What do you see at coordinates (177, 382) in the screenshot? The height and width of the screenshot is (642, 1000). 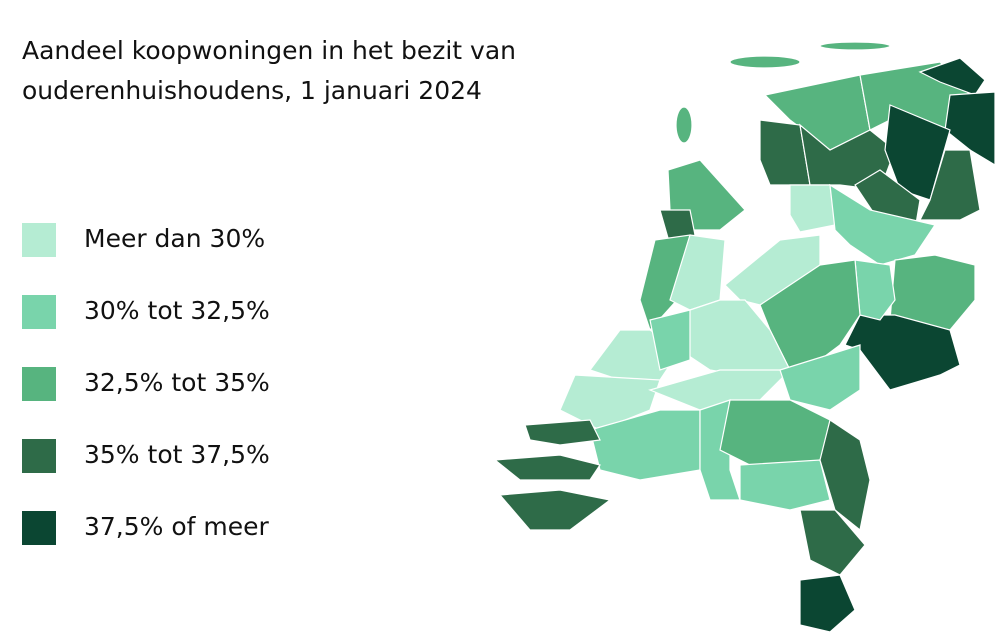 I see `legend-label: 32,5% tot 35%` at bounding box center [177, 382].